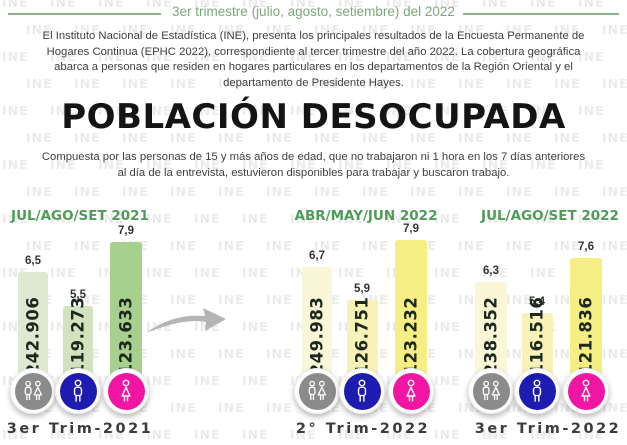 Image resolution: width=627 pixels, height=445 pixels. Describe the element at coordinates (550, 216) in the screenshot. I see `group-3-period-header: JUL/AGO/SET 2022` at that location.